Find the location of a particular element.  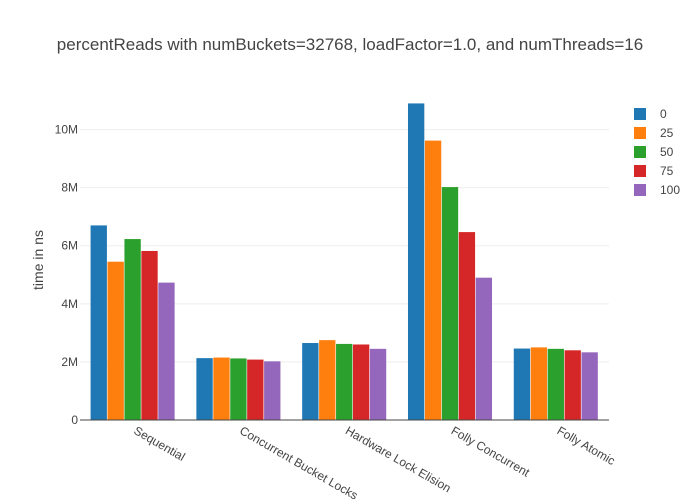

legend-label: 50 is located at coordinates (667, 152).